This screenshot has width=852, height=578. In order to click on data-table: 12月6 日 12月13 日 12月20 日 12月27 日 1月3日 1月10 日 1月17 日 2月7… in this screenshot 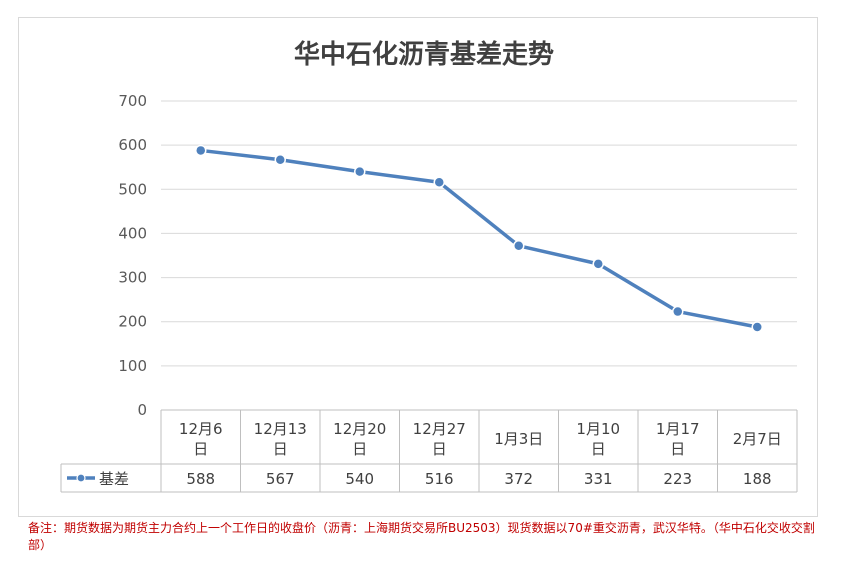, I will do `click(429, 451)`.